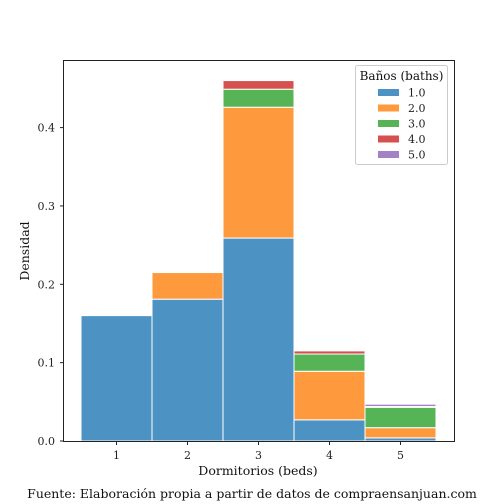 The image size is (504, 504). What do you see at coordinates (417, 124) in the screenshot?
I see `legend-label: 3.0` at bounding box center [417, 124].